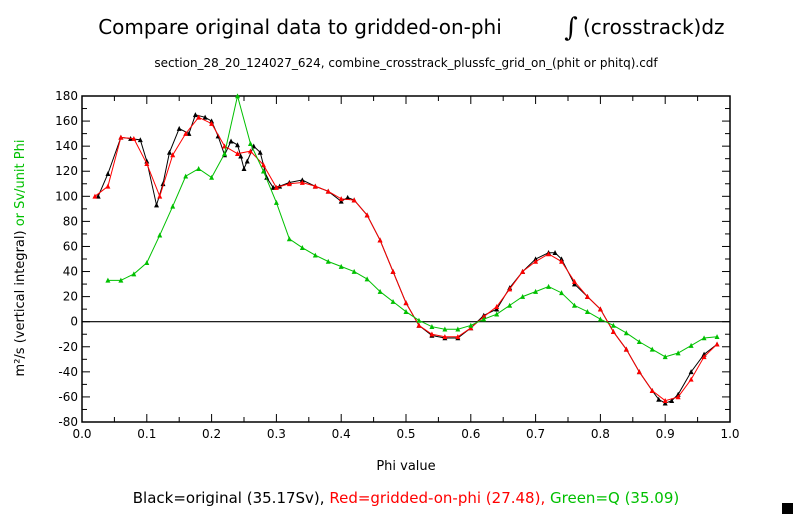 The height and width of the screenshot is (518, 797). What do you see at coordinates (229, 498) in the screenshot?
I see `legend-black: Black=original (35.17Sv),` at bounding box center [229, 498].